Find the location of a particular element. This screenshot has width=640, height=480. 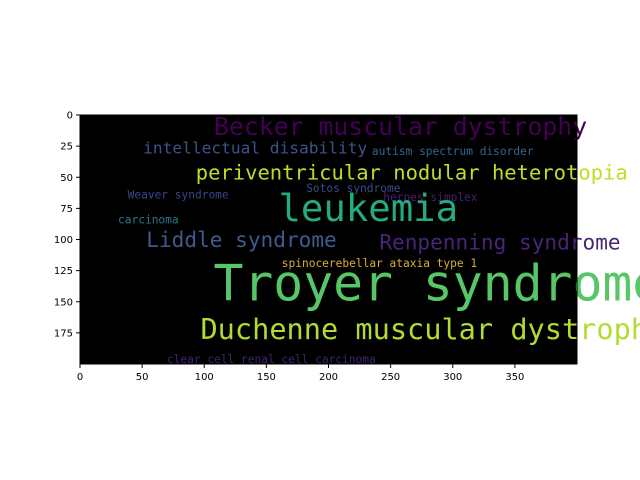

y-tick-label: 50 is located at coordinates (66, 178).